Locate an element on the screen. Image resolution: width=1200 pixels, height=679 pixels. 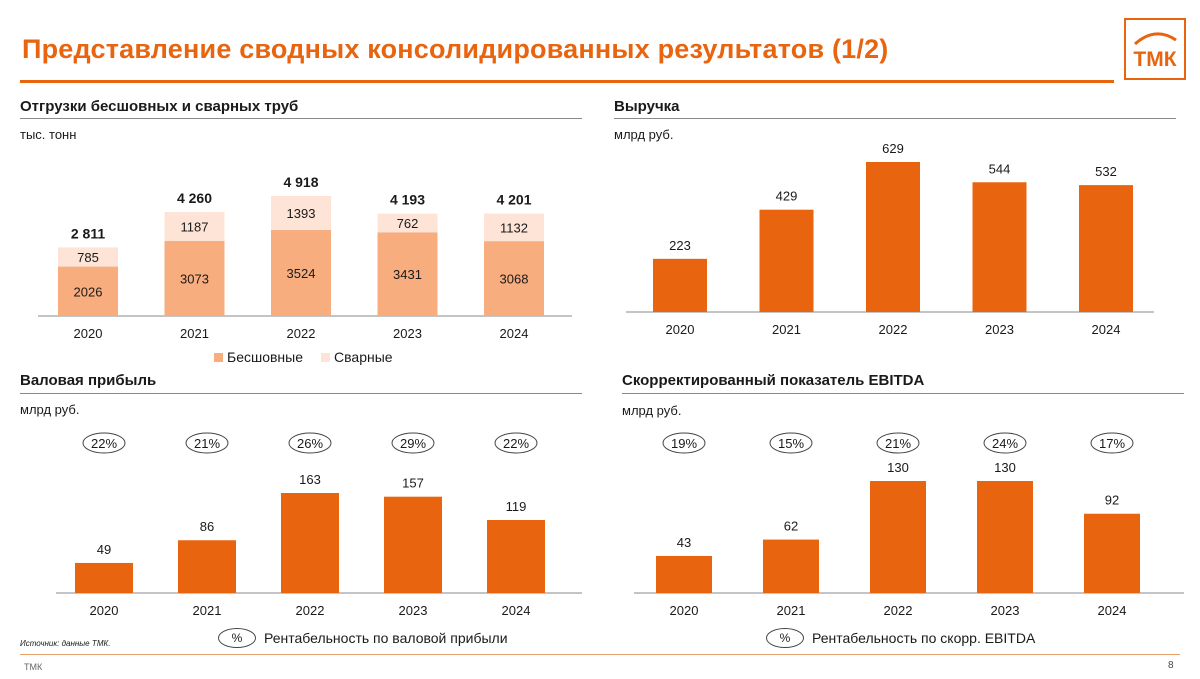
gross-divider is located at coordinates (301, 393).